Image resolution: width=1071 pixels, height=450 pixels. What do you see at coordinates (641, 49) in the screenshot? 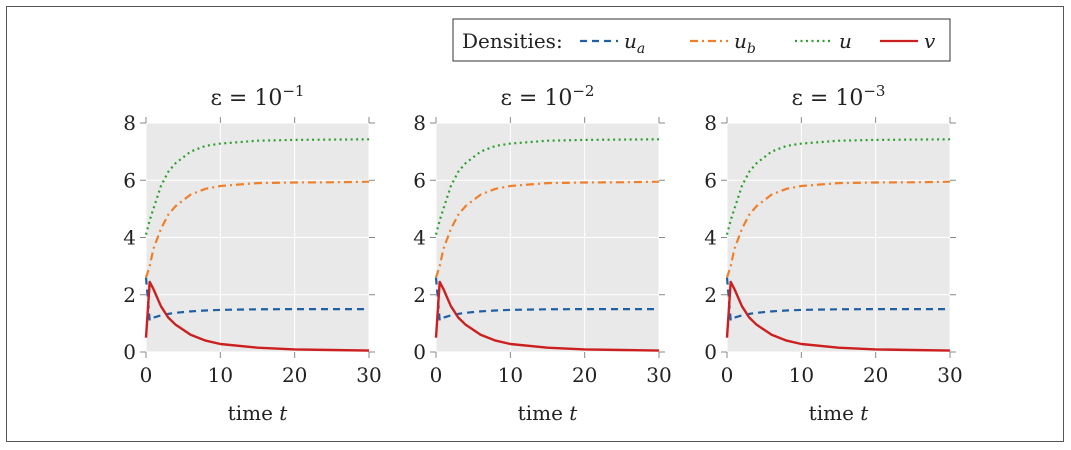
I see `legend-label-sub-0: a` at bounding box center [641, 49].